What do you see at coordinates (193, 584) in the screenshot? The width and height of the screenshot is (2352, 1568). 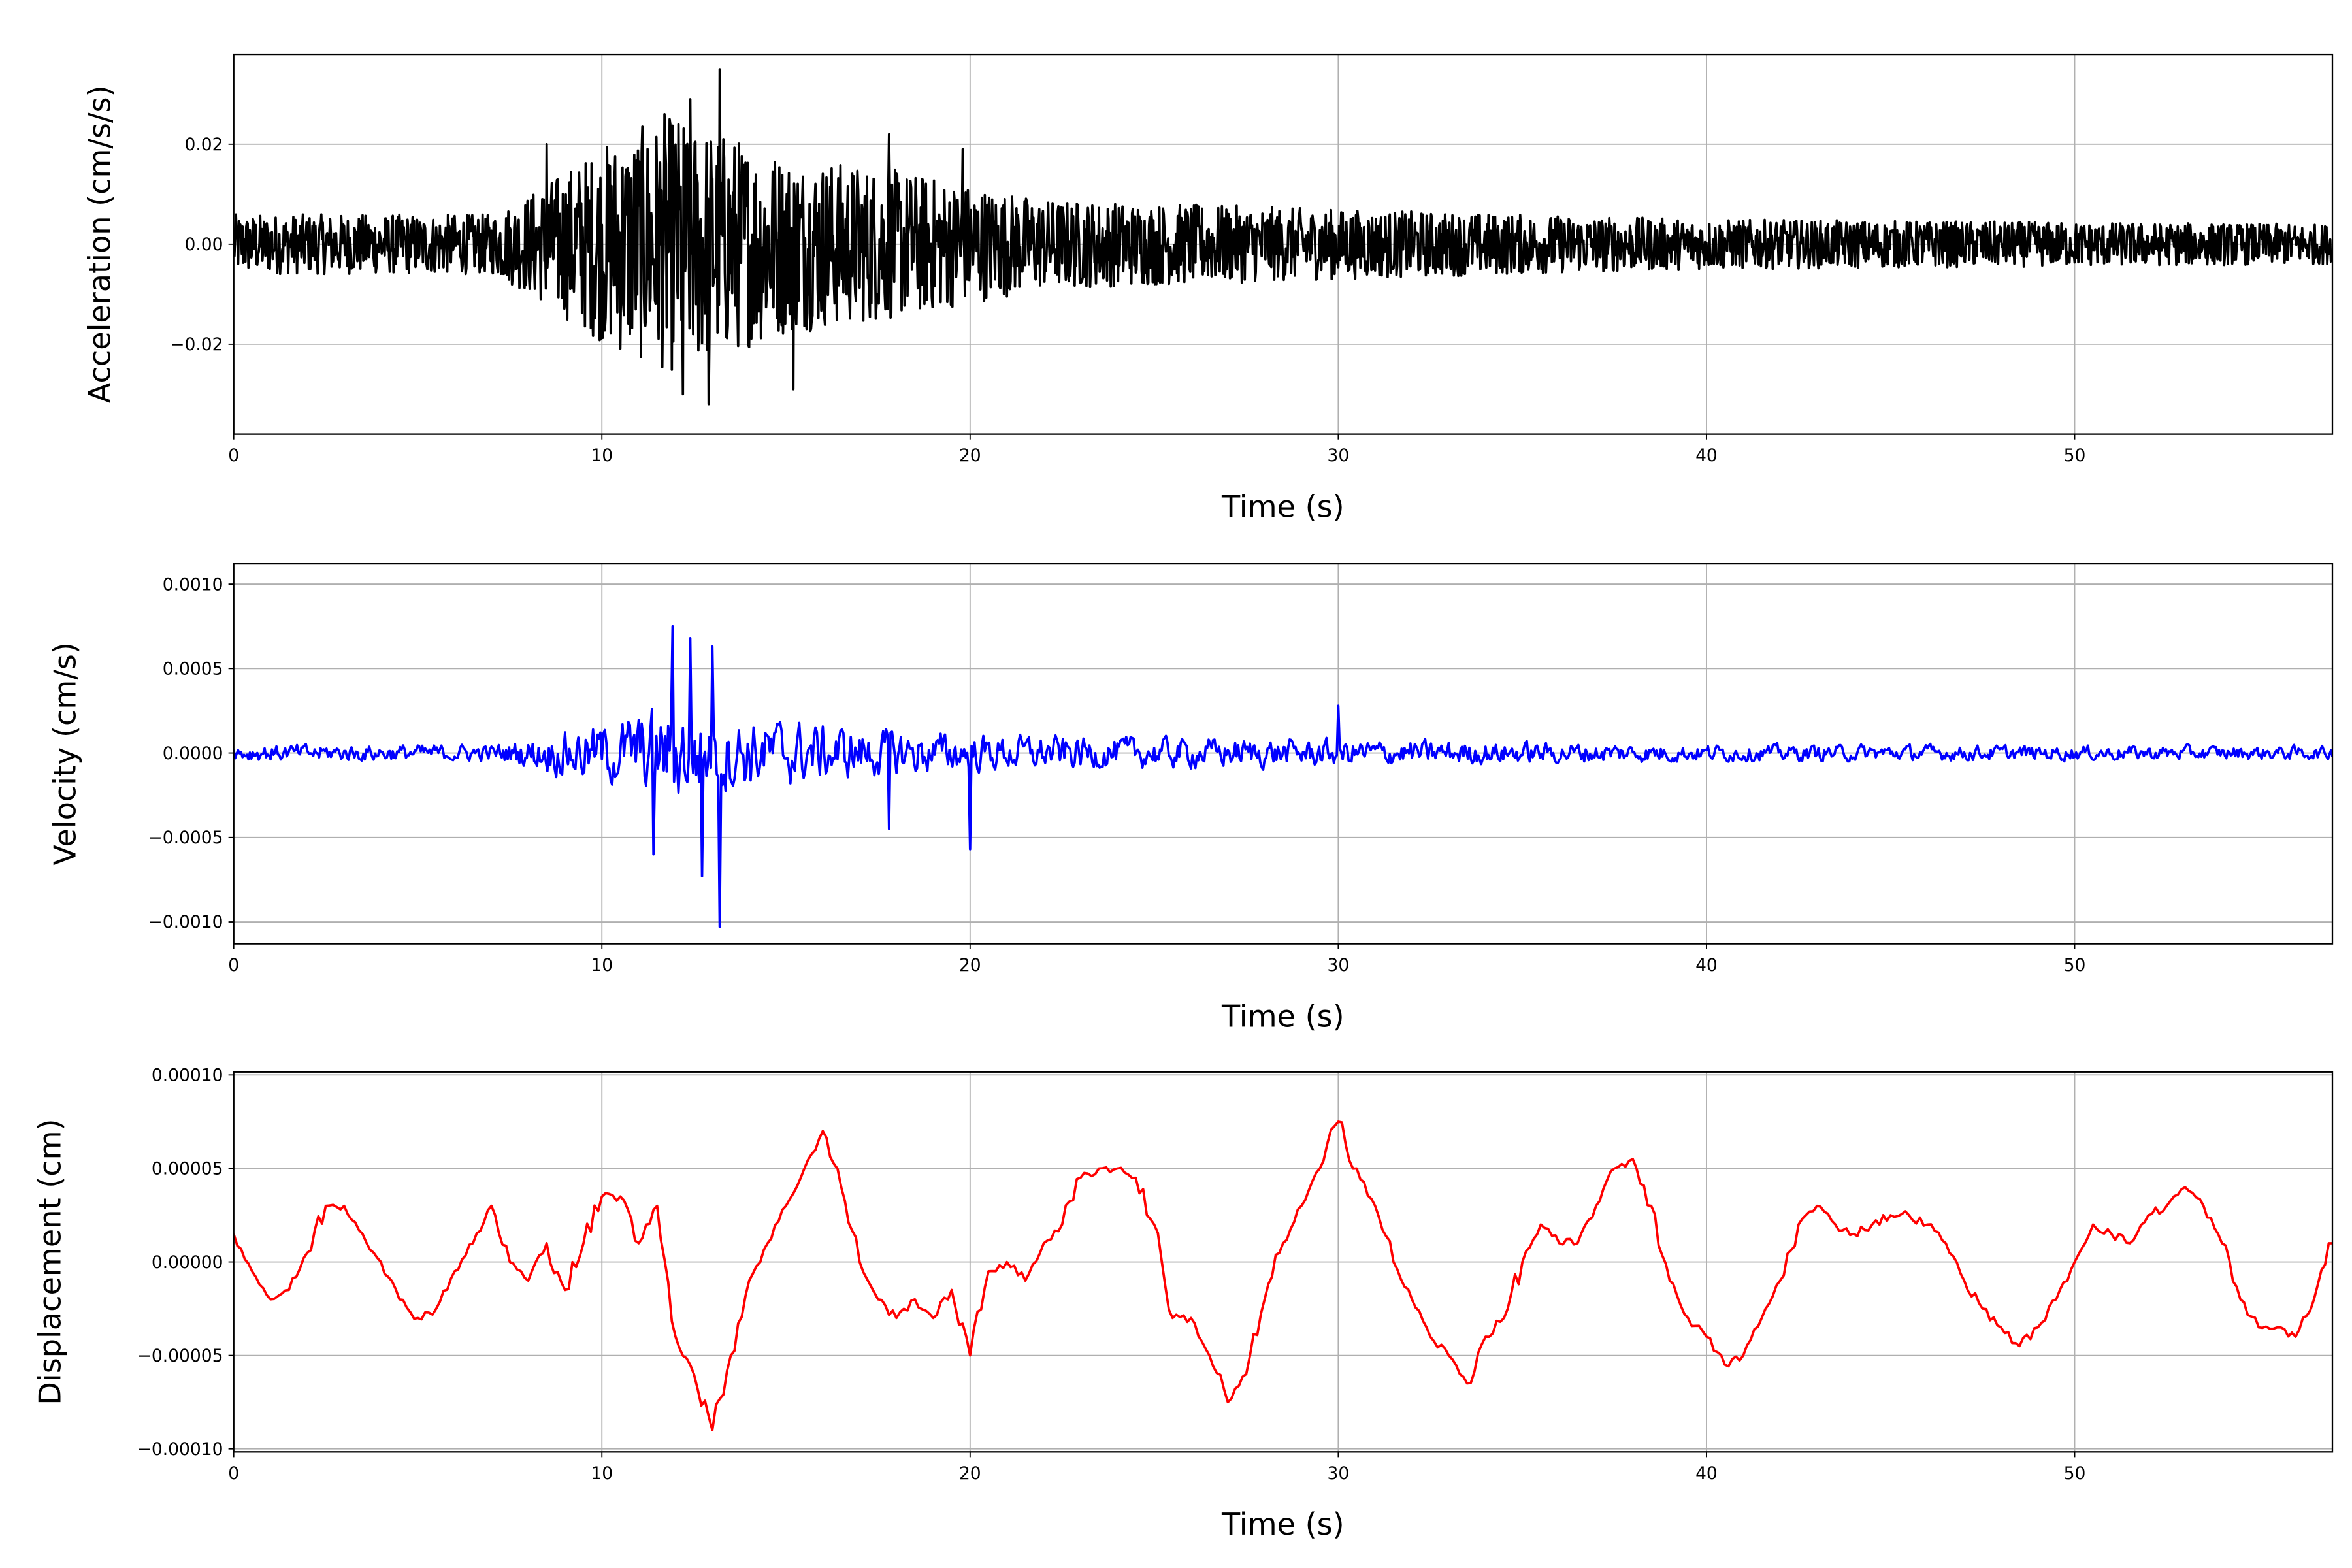 I see `y-tick-label: 0.0010` at bounding box center [193, 584].